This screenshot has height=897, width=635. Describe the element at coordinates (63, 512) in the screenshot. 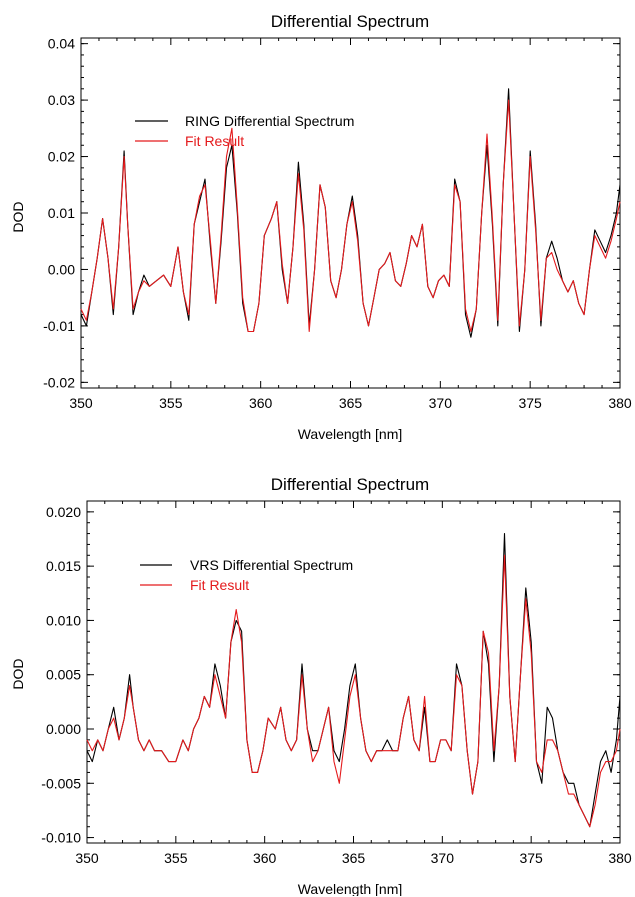

I see `y-tick-label: 0.020` at that location.